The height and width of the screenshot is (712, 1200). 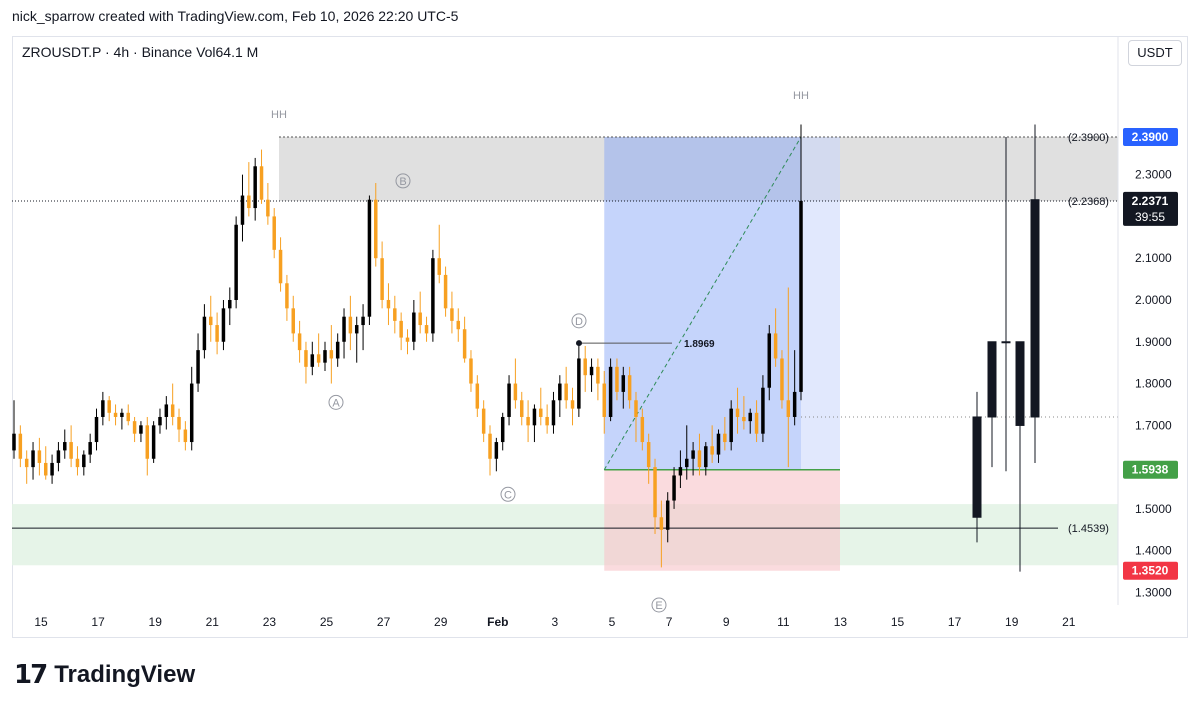 I want to click on exchange-label: Binance, so click(x=167, y=52).